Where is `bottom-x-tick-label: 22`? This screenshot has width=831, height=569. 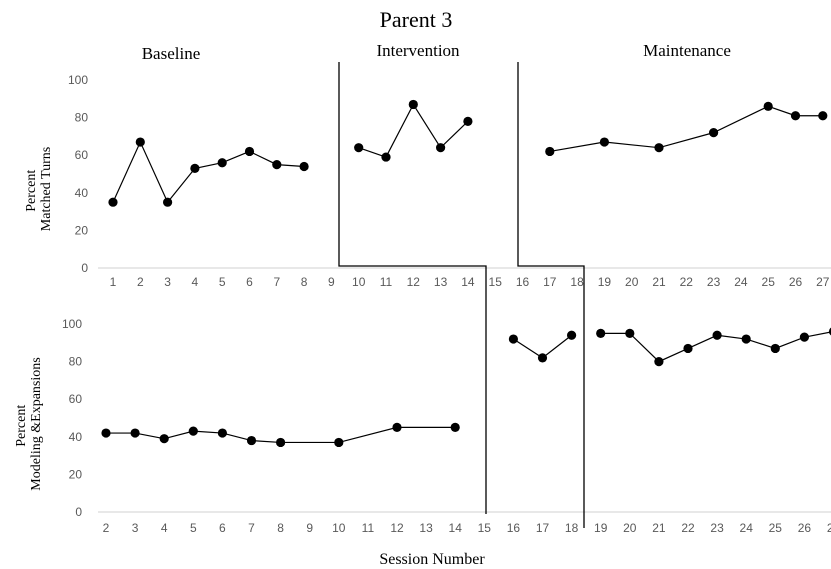 bottom-x-tick-label: 22 is located at coordinates (688, 528).